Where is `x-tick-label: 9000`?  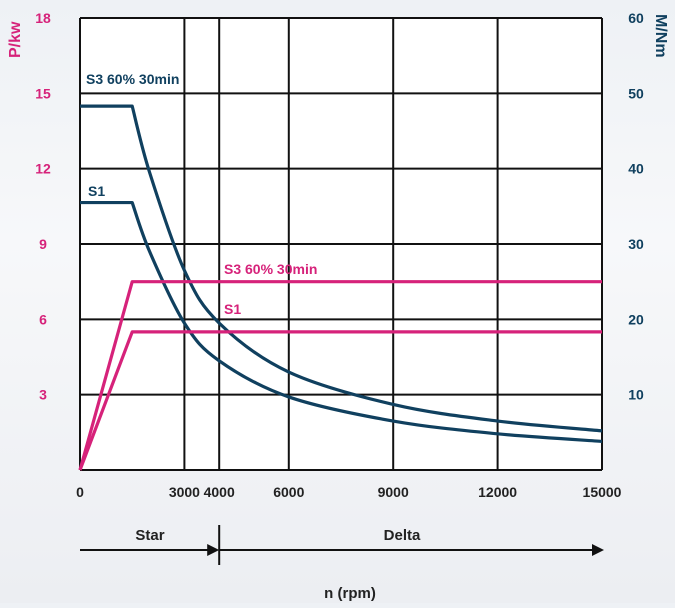 x-tick-label: 9000 is located at coordinates (393, 492).